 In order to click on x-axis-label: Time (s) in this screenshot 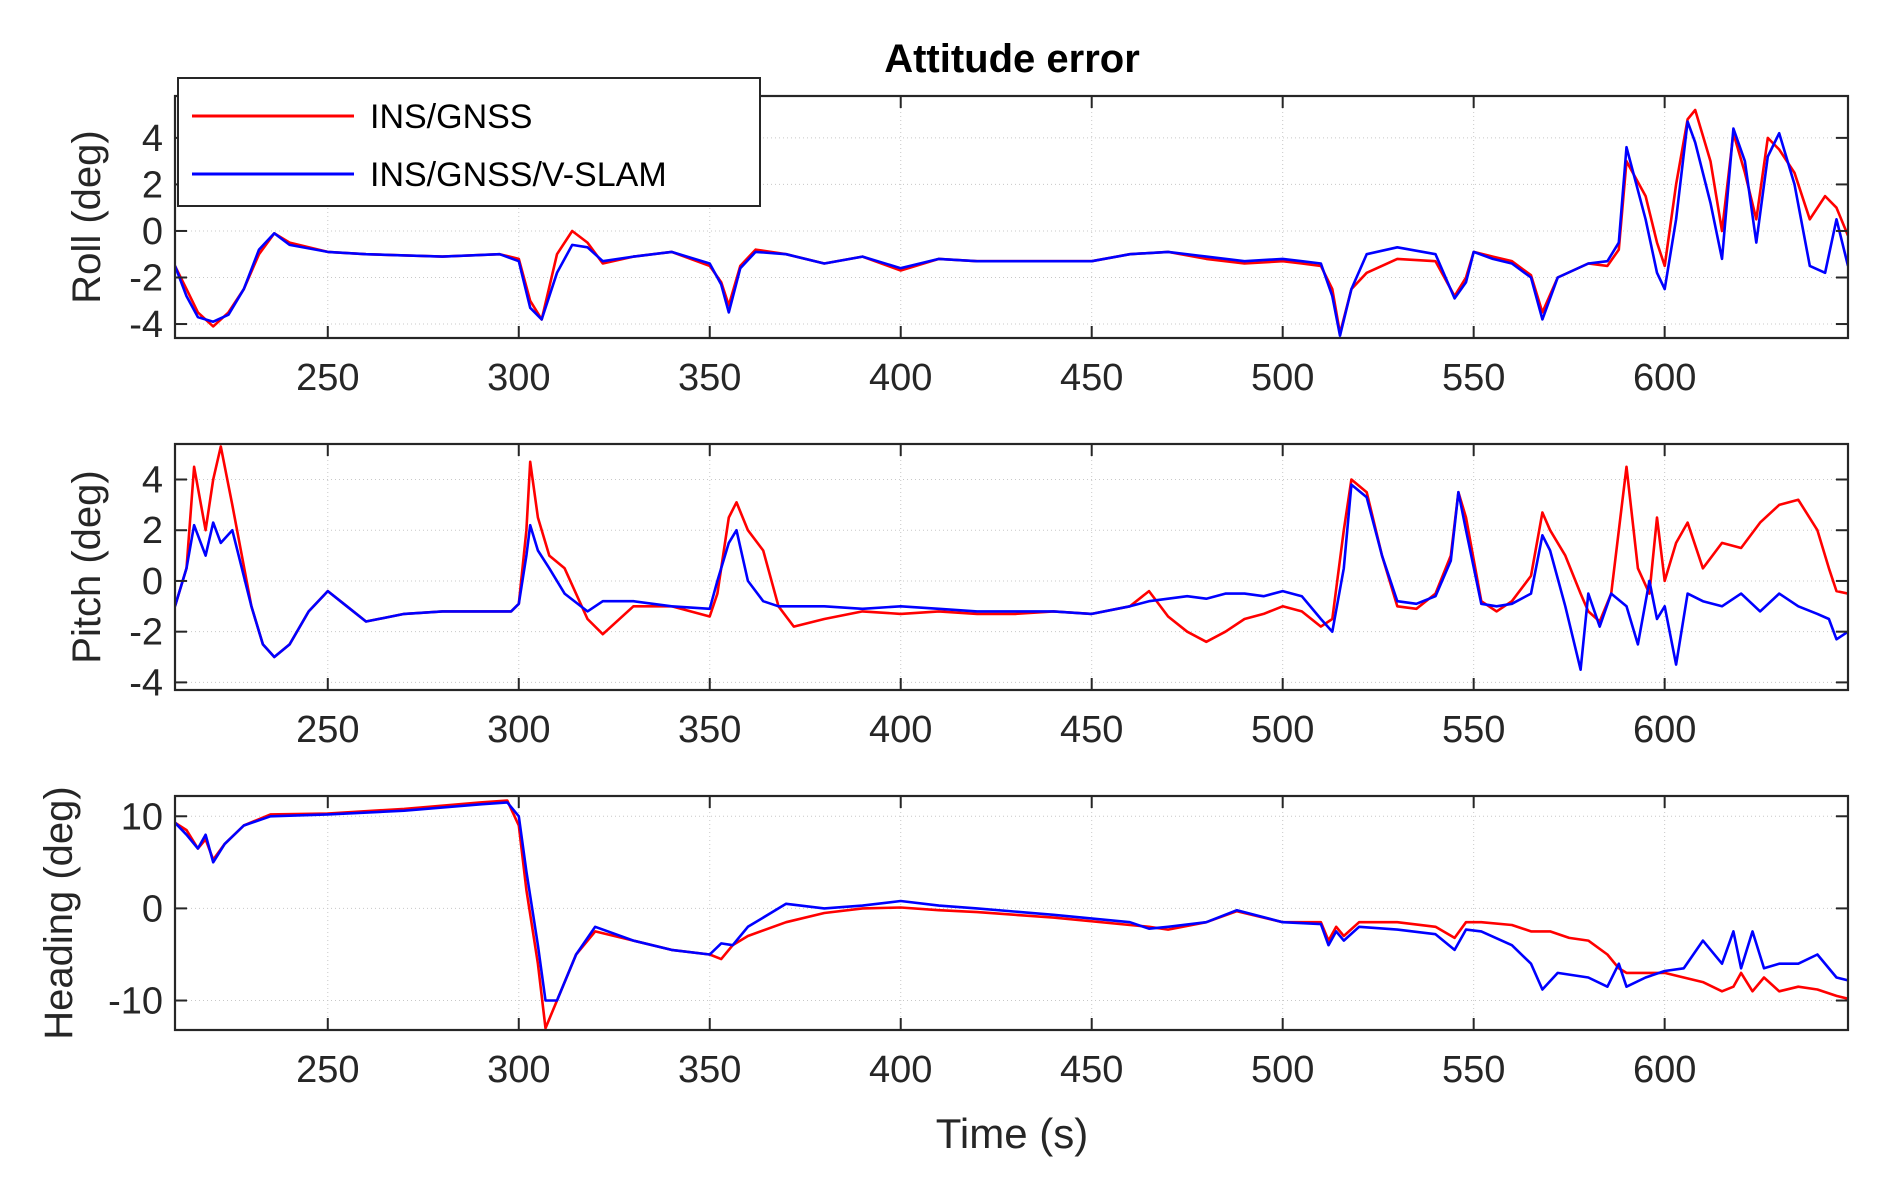, I will do `click(1012, 1133)`.